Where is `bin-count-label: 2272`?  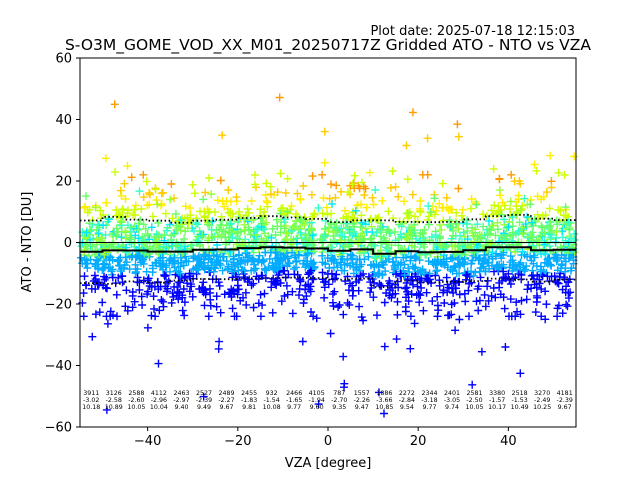 bin-count-label: 2272 is located at coordinates (407, 393).